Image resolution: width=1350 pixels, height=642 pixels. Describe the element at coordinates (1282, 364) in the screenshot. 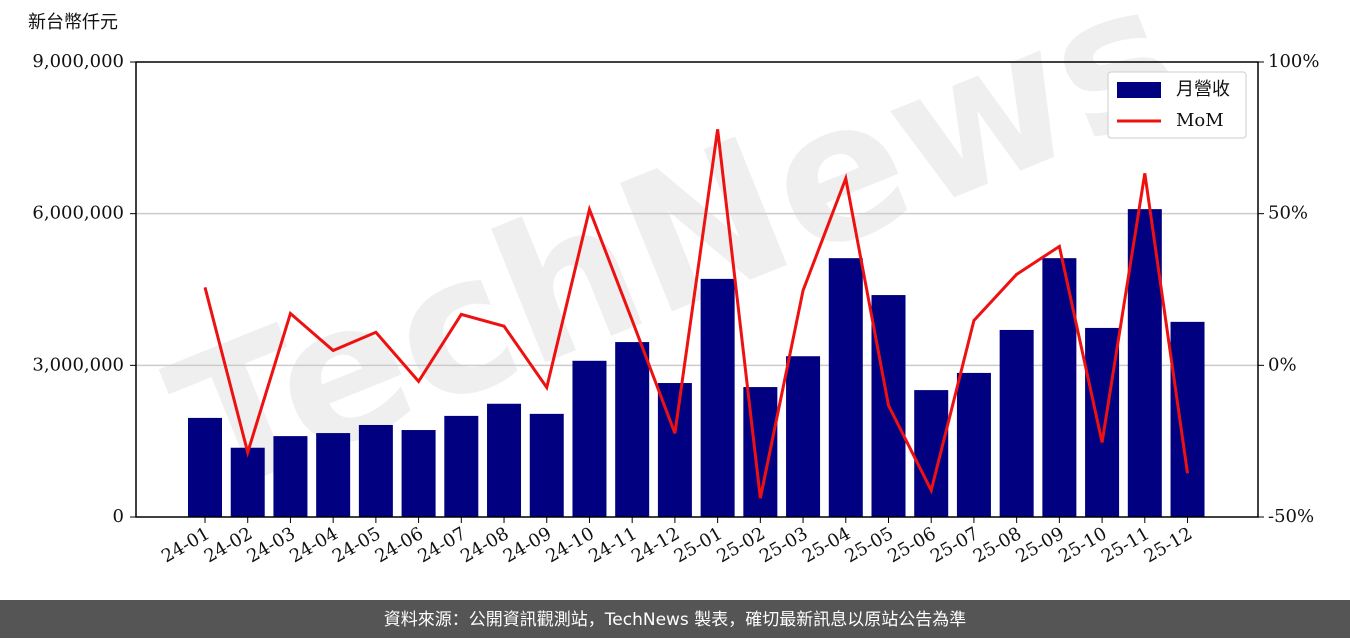

I see `y2-tick-label: 0%` at that location.